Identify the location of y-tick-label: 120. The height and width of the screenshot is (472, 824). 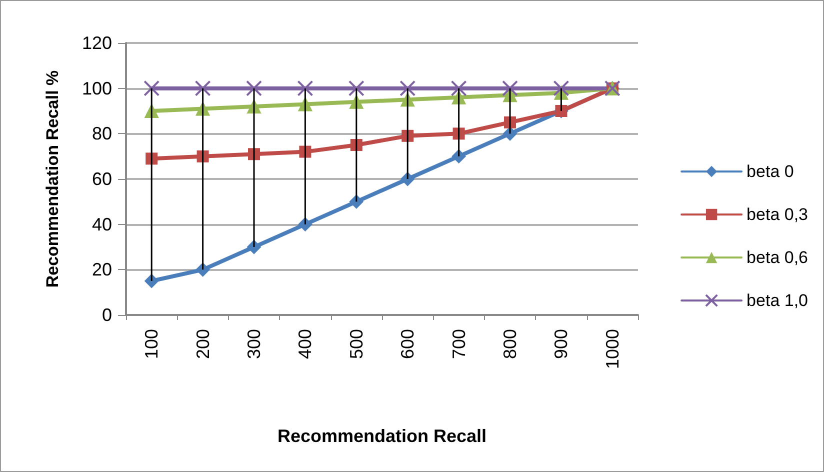
(97, 43).